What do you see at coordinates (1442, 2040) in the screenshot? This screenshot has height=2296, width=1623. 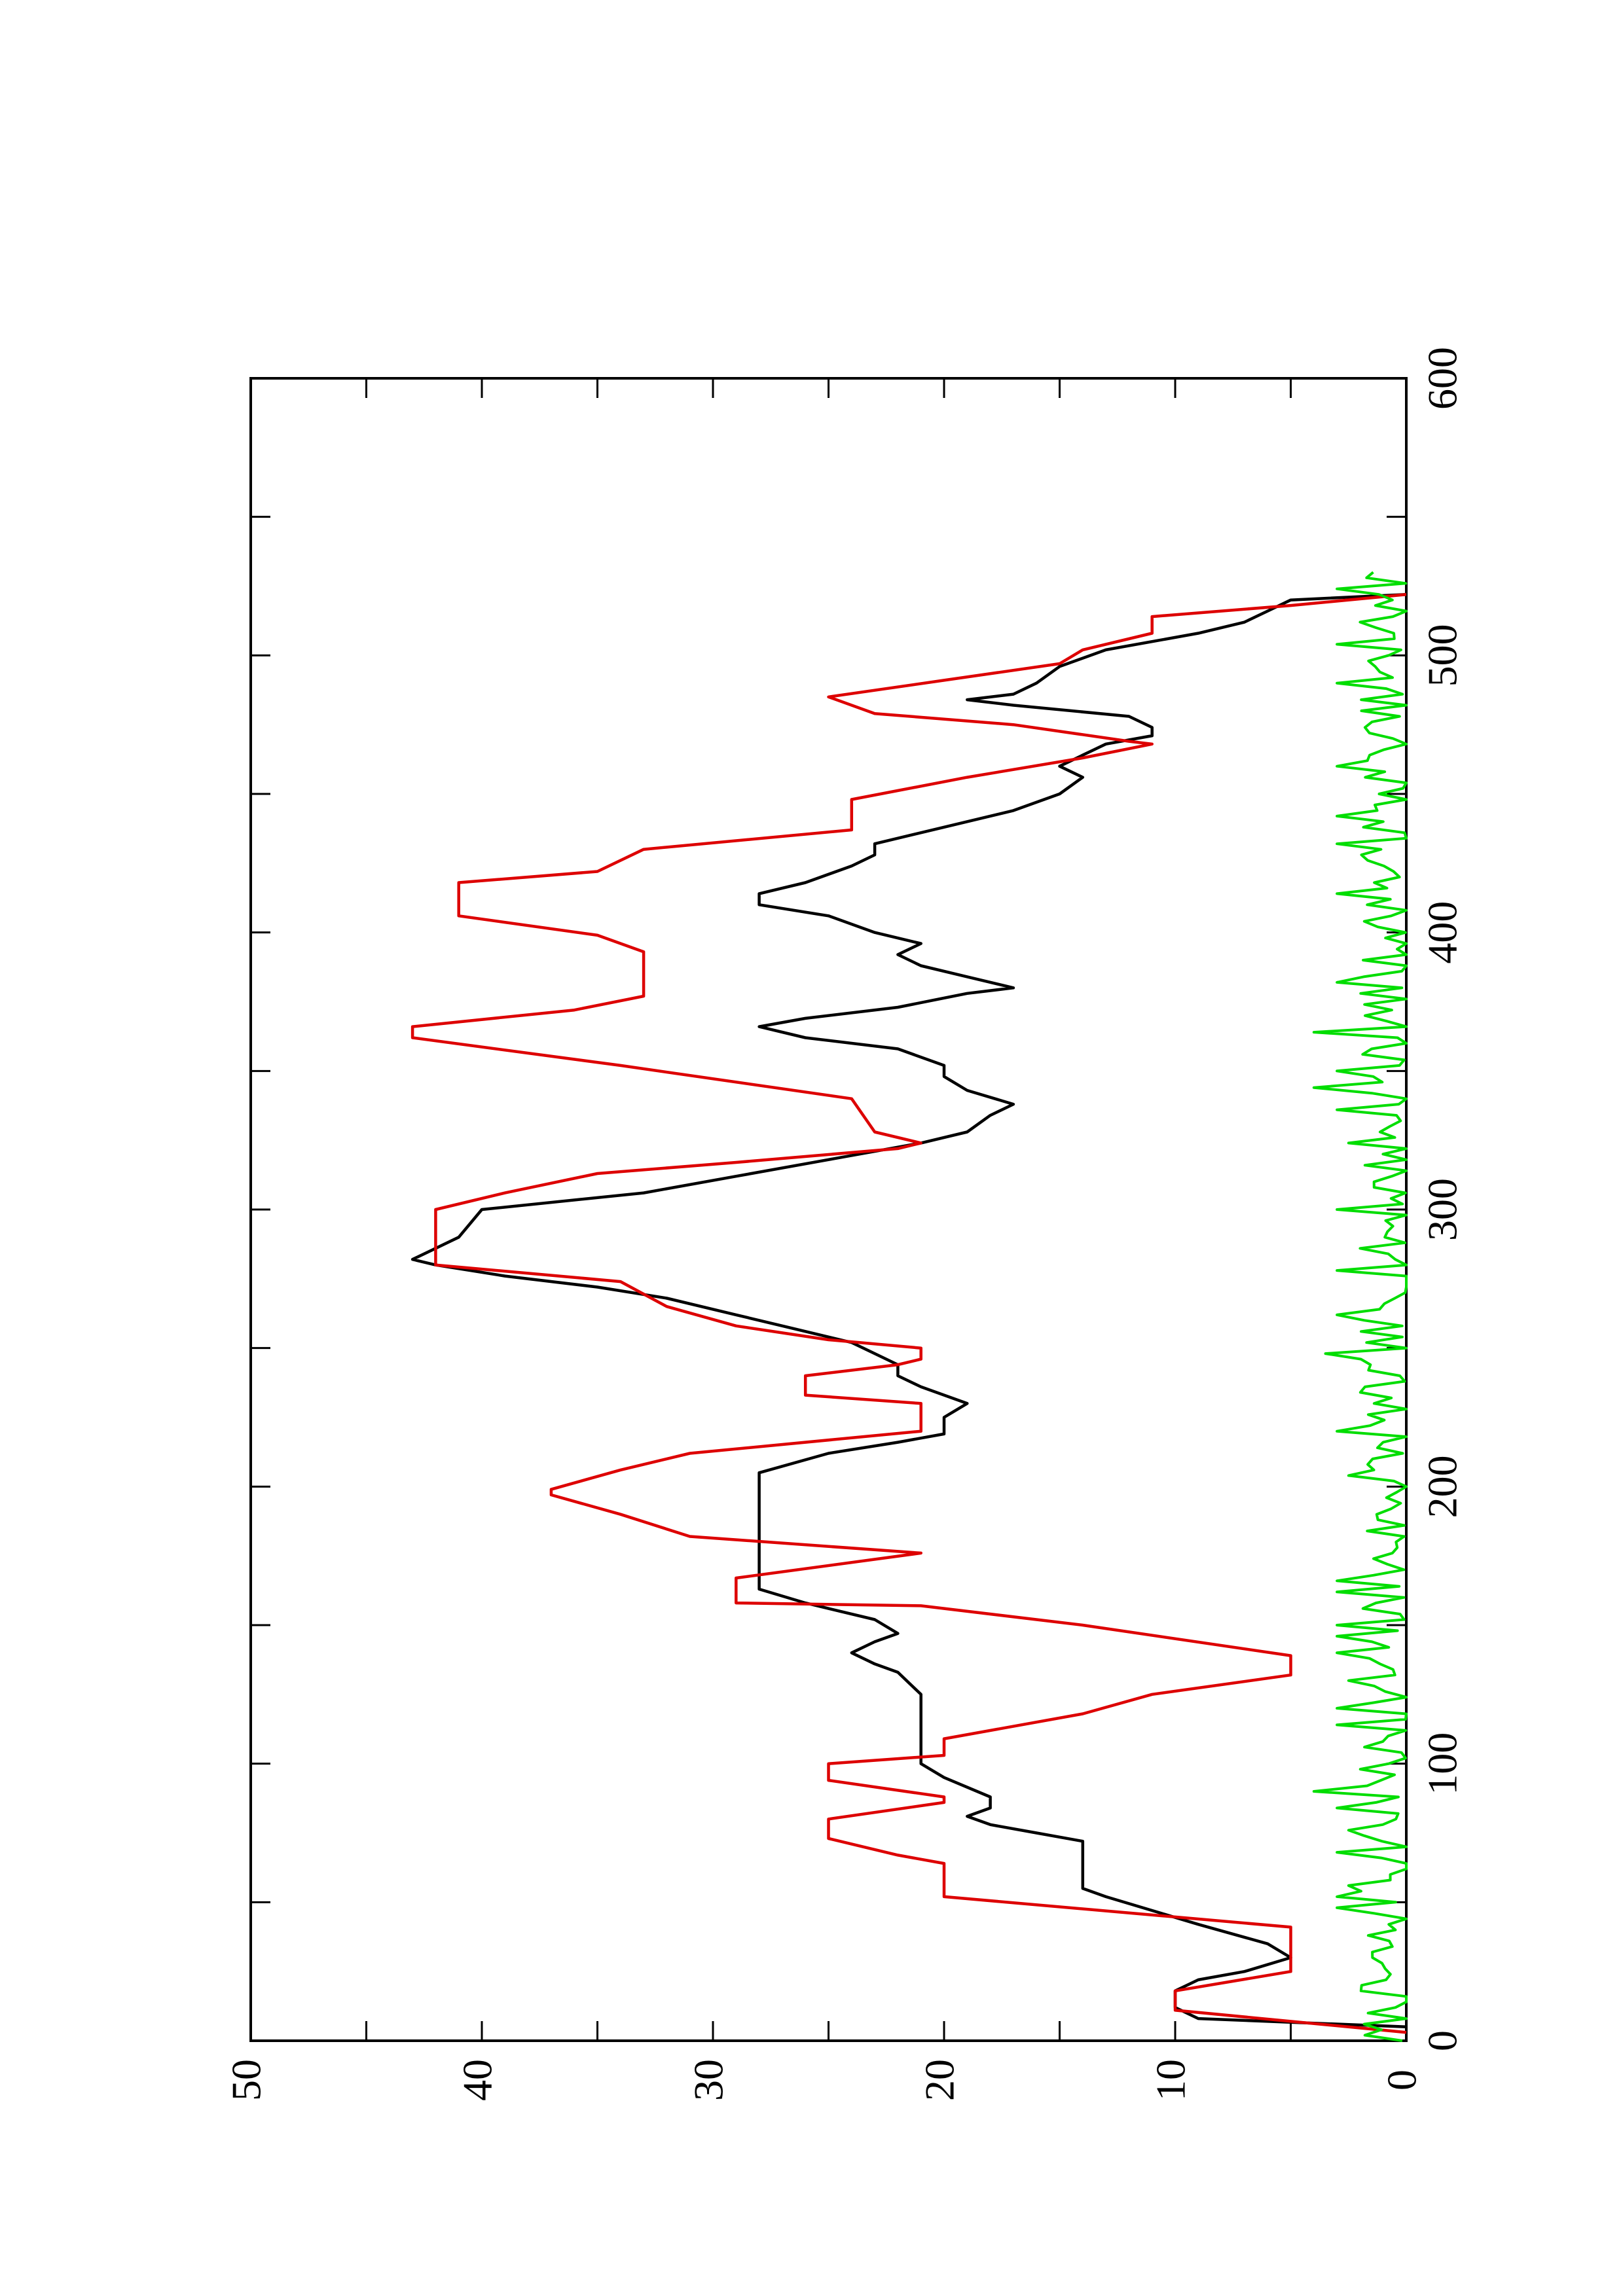 I see `x-tick-label: 0` at bounding box center [1442, 2040].